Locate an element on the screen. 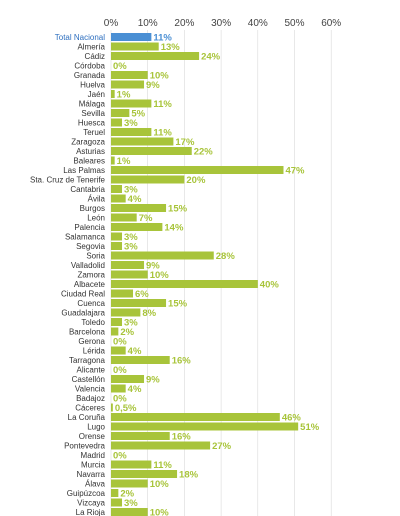 The width and height of the screenshot is (400, 516). value-label: 9% is located at coordinates (153, 85).